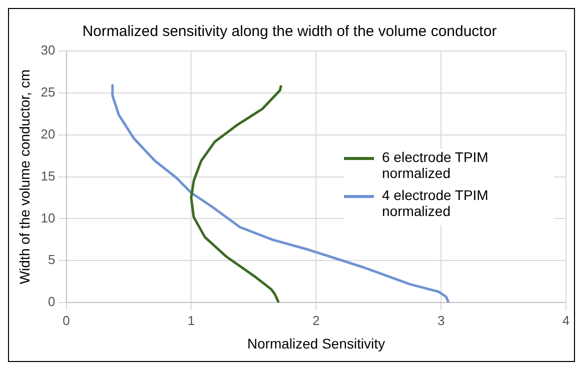 The image size is (583, 370). What do you see at coordinates (48, 92) in the screenshot?
I see `y-tick-label: 25` at bounding box center [48, 92].